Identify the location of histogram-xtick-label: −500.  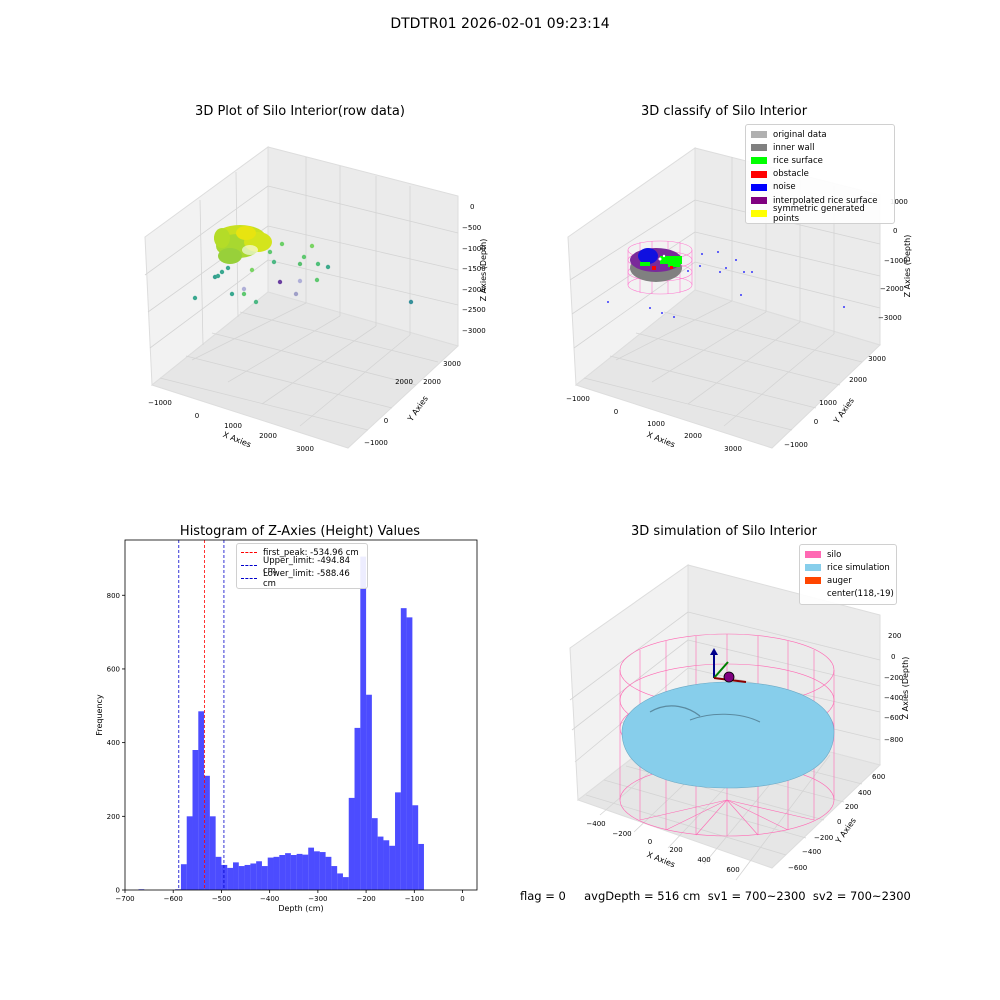
(221, 899).